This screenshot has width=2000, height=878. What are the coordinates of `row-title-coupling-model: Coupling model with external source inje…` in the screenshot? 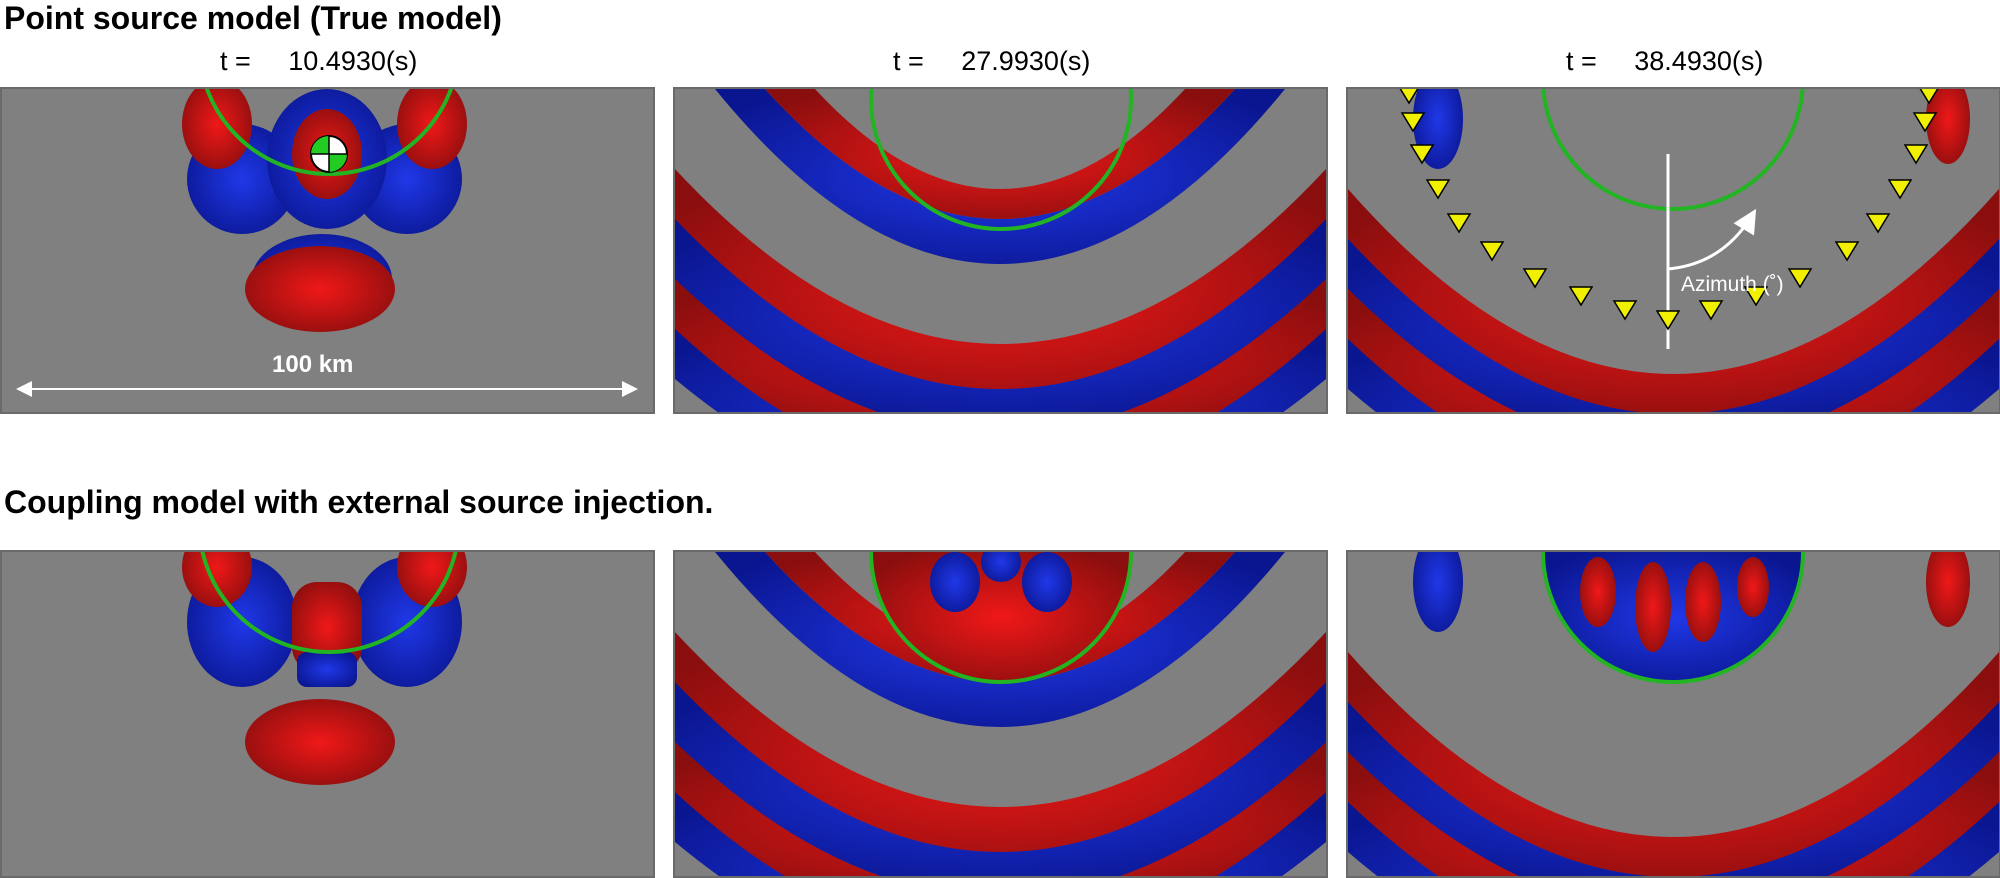 It's located at (359, 502).